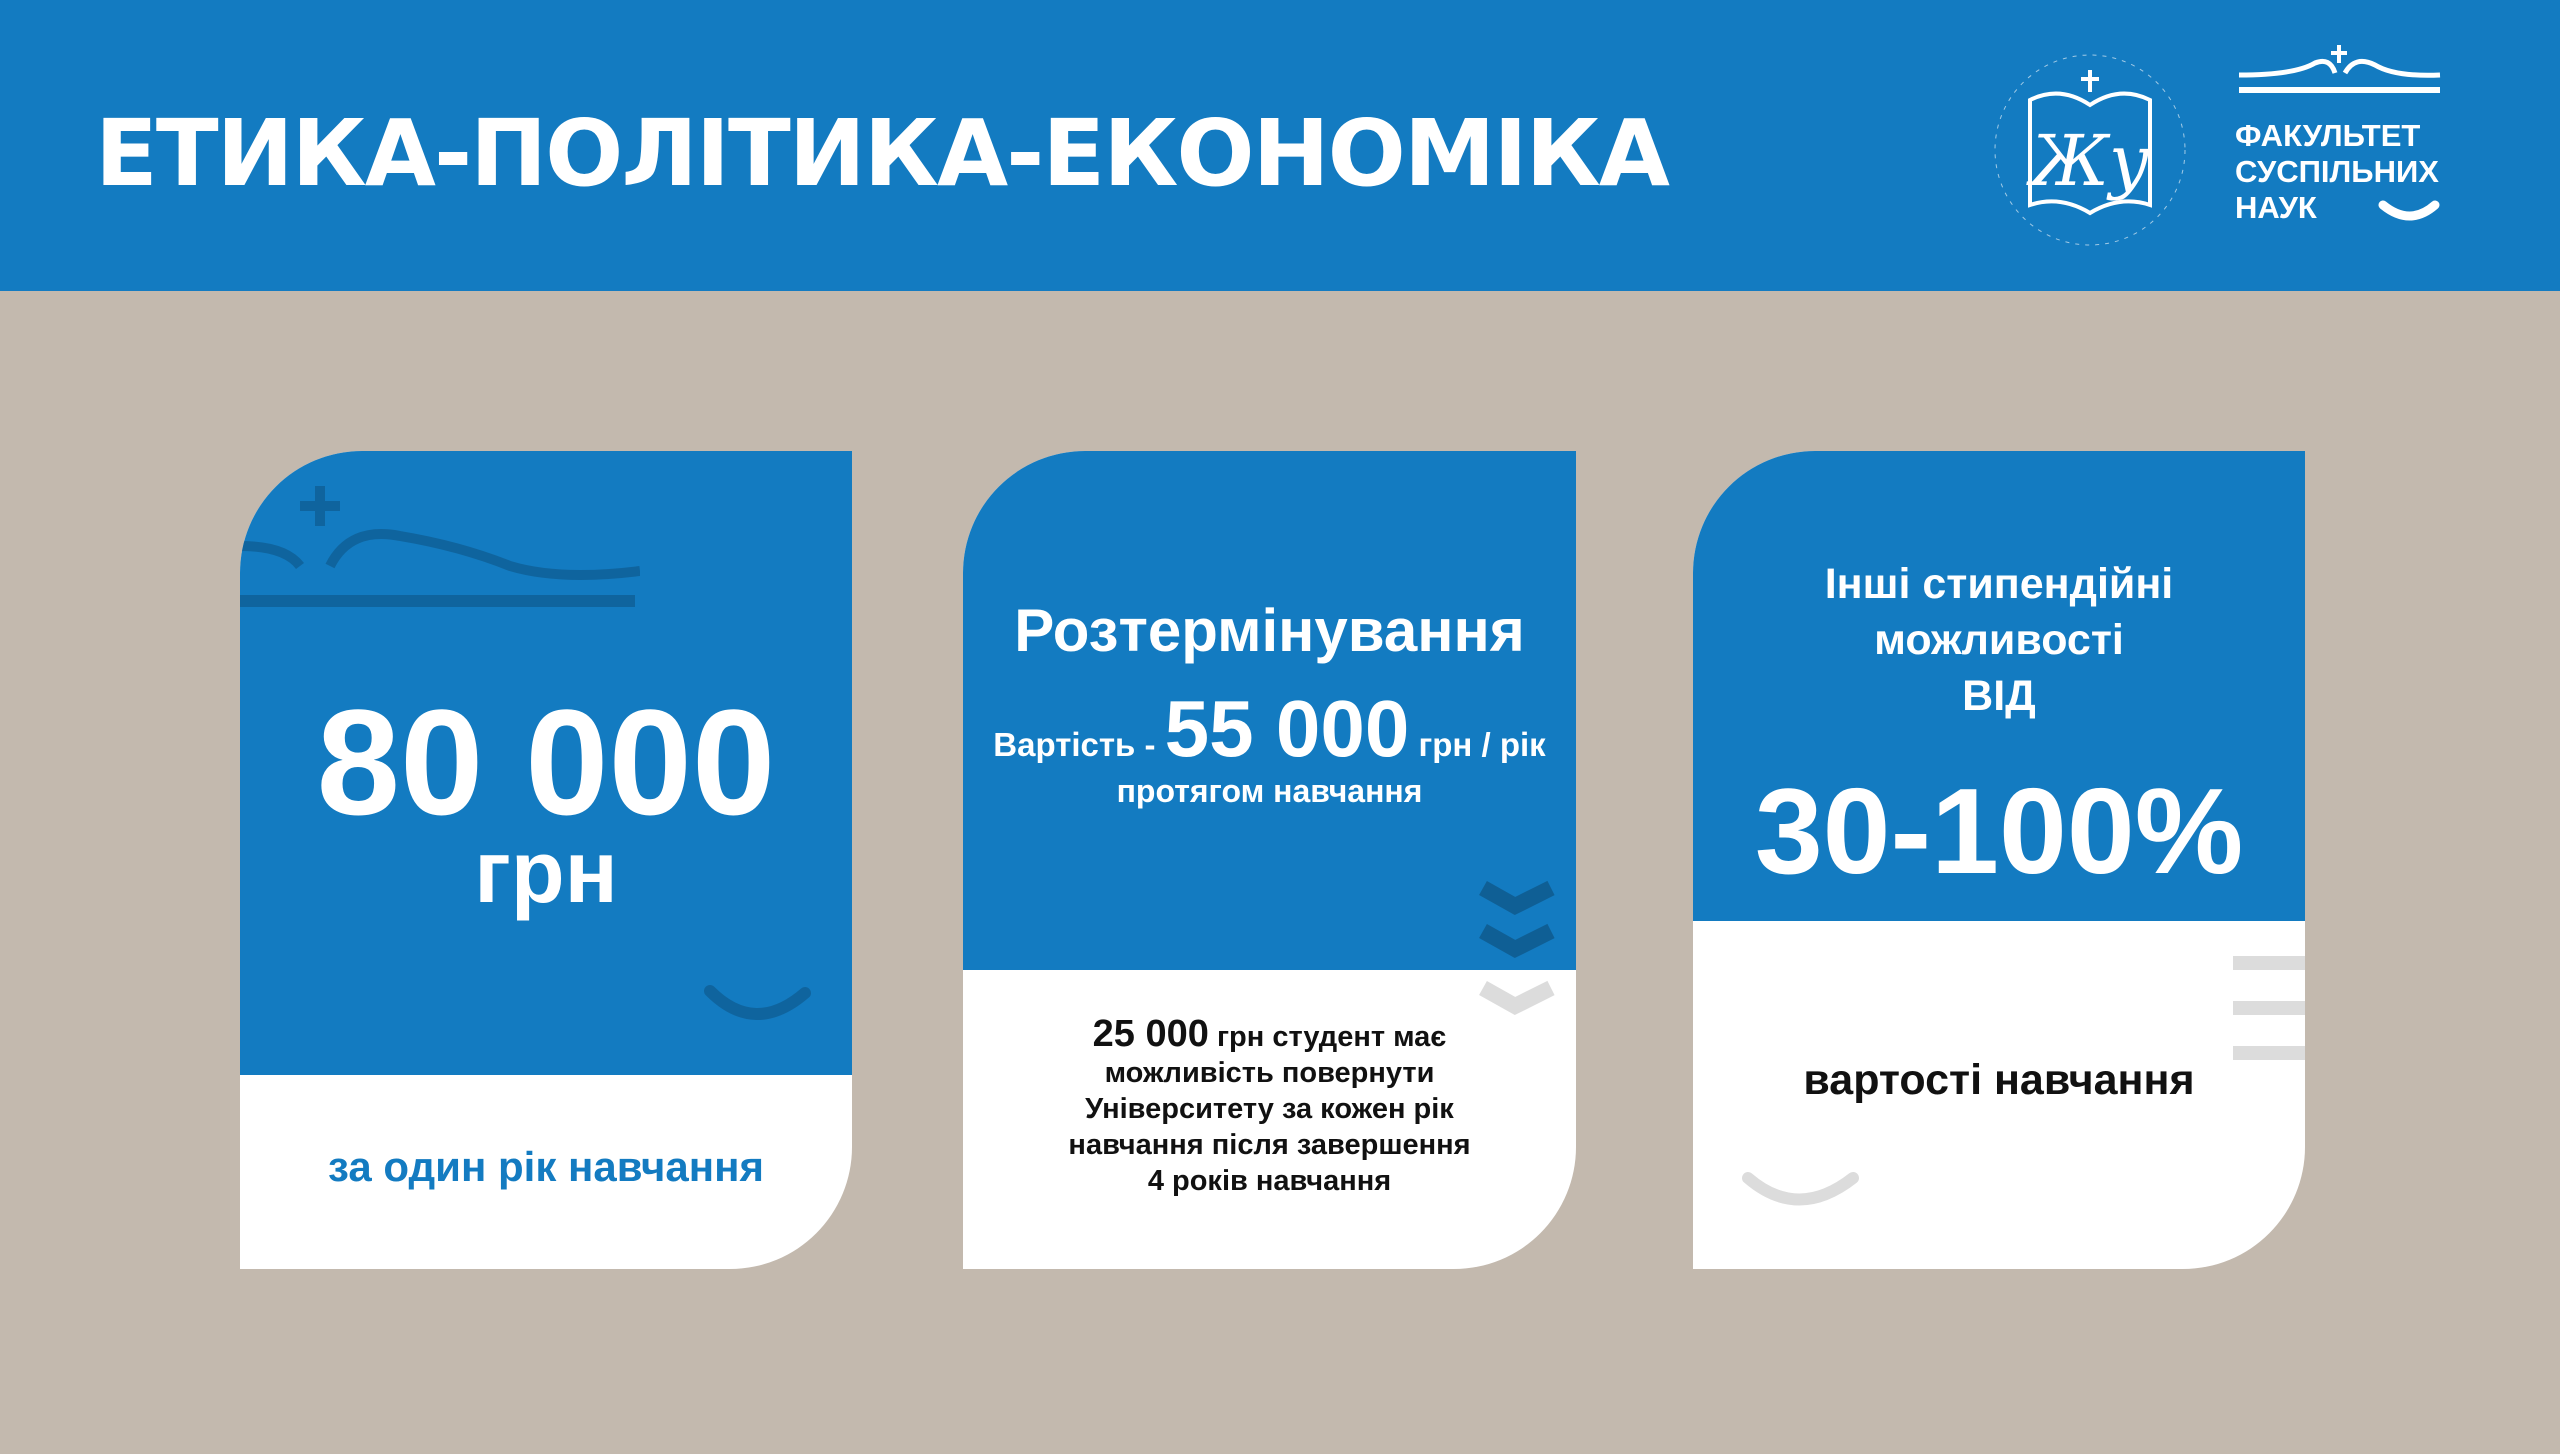  Describe the element at coordinates (1999, 831) in the screenshot. I see `scholarship-range: 30-100%` at that location.